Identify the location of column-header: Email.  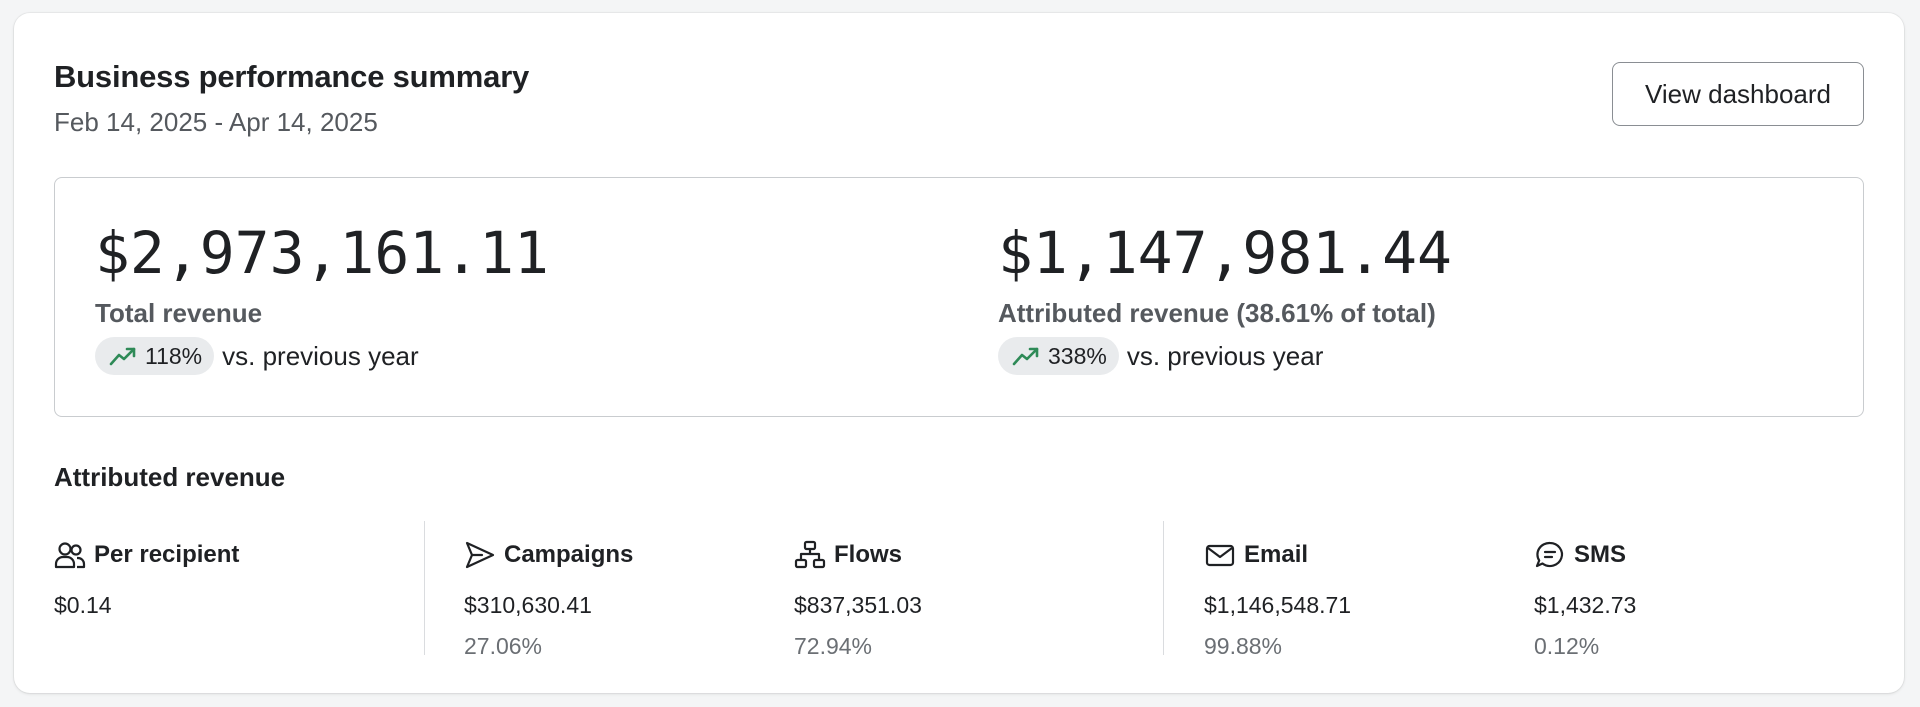
(1277, 555).